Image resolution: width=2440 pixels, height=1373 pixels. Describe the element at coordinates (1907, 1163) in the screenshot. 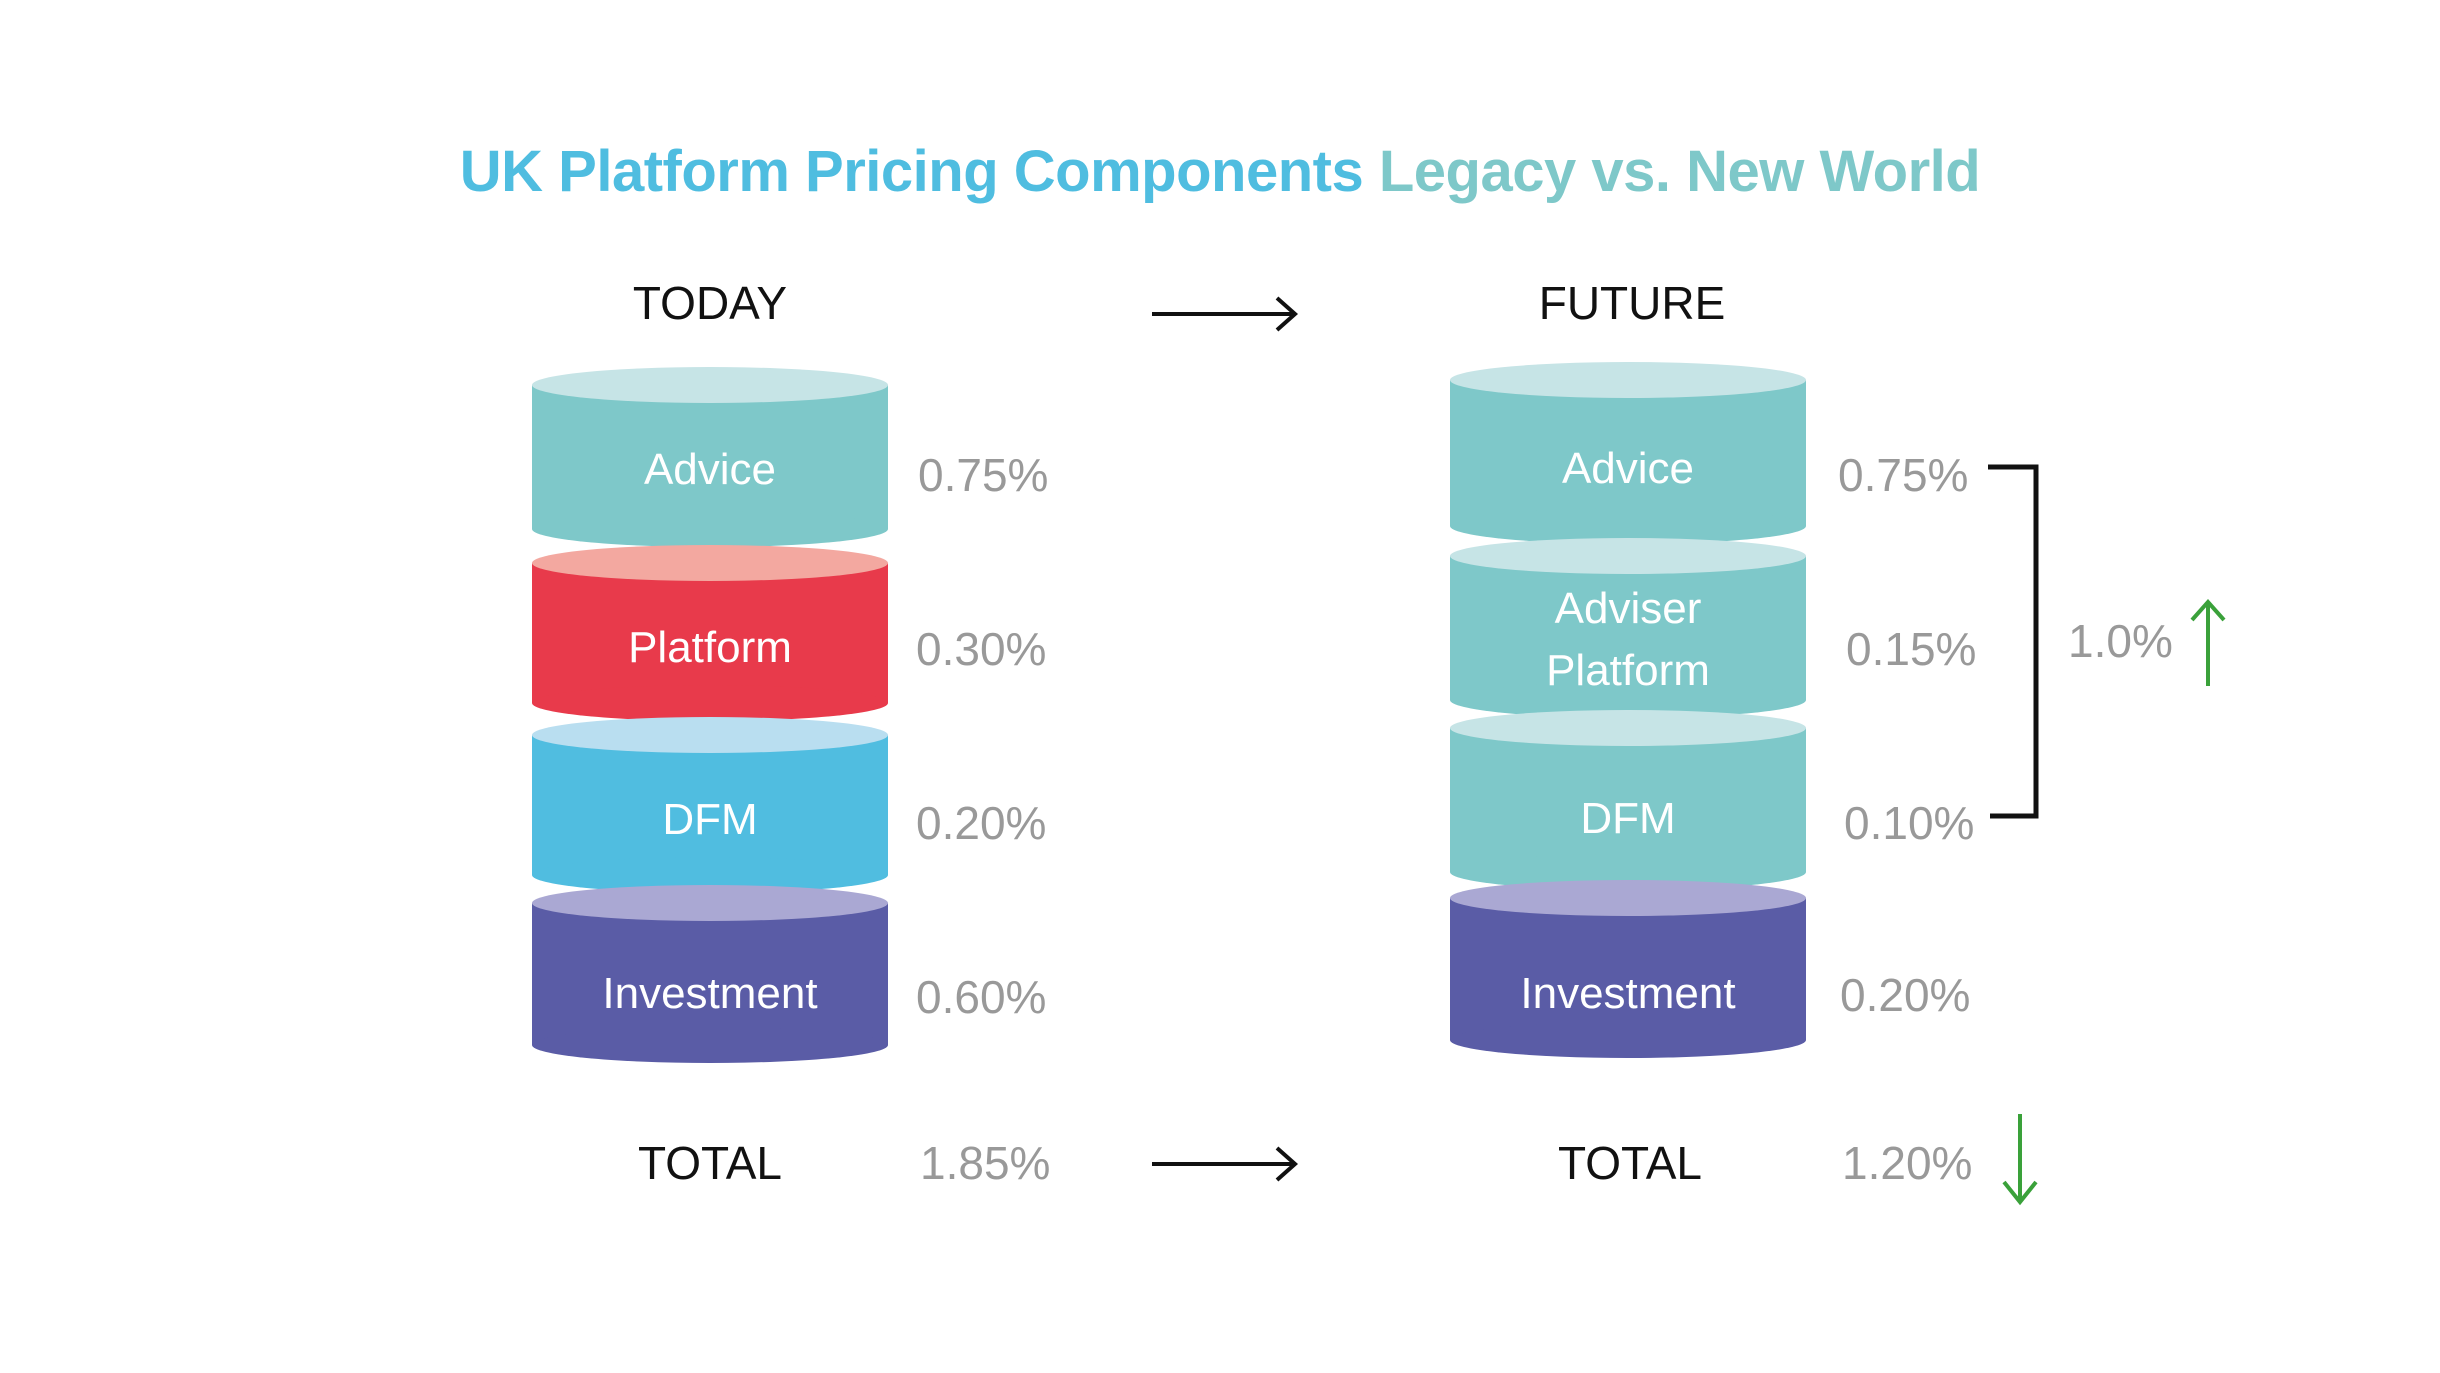

I see `future-total-value: 1.20%` at that location.